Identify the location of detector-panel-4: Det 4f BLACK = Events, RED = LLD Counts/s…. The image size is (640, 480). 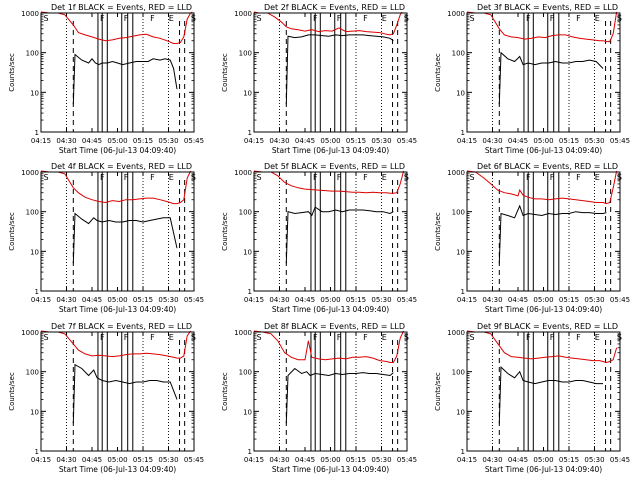
(106, 238).